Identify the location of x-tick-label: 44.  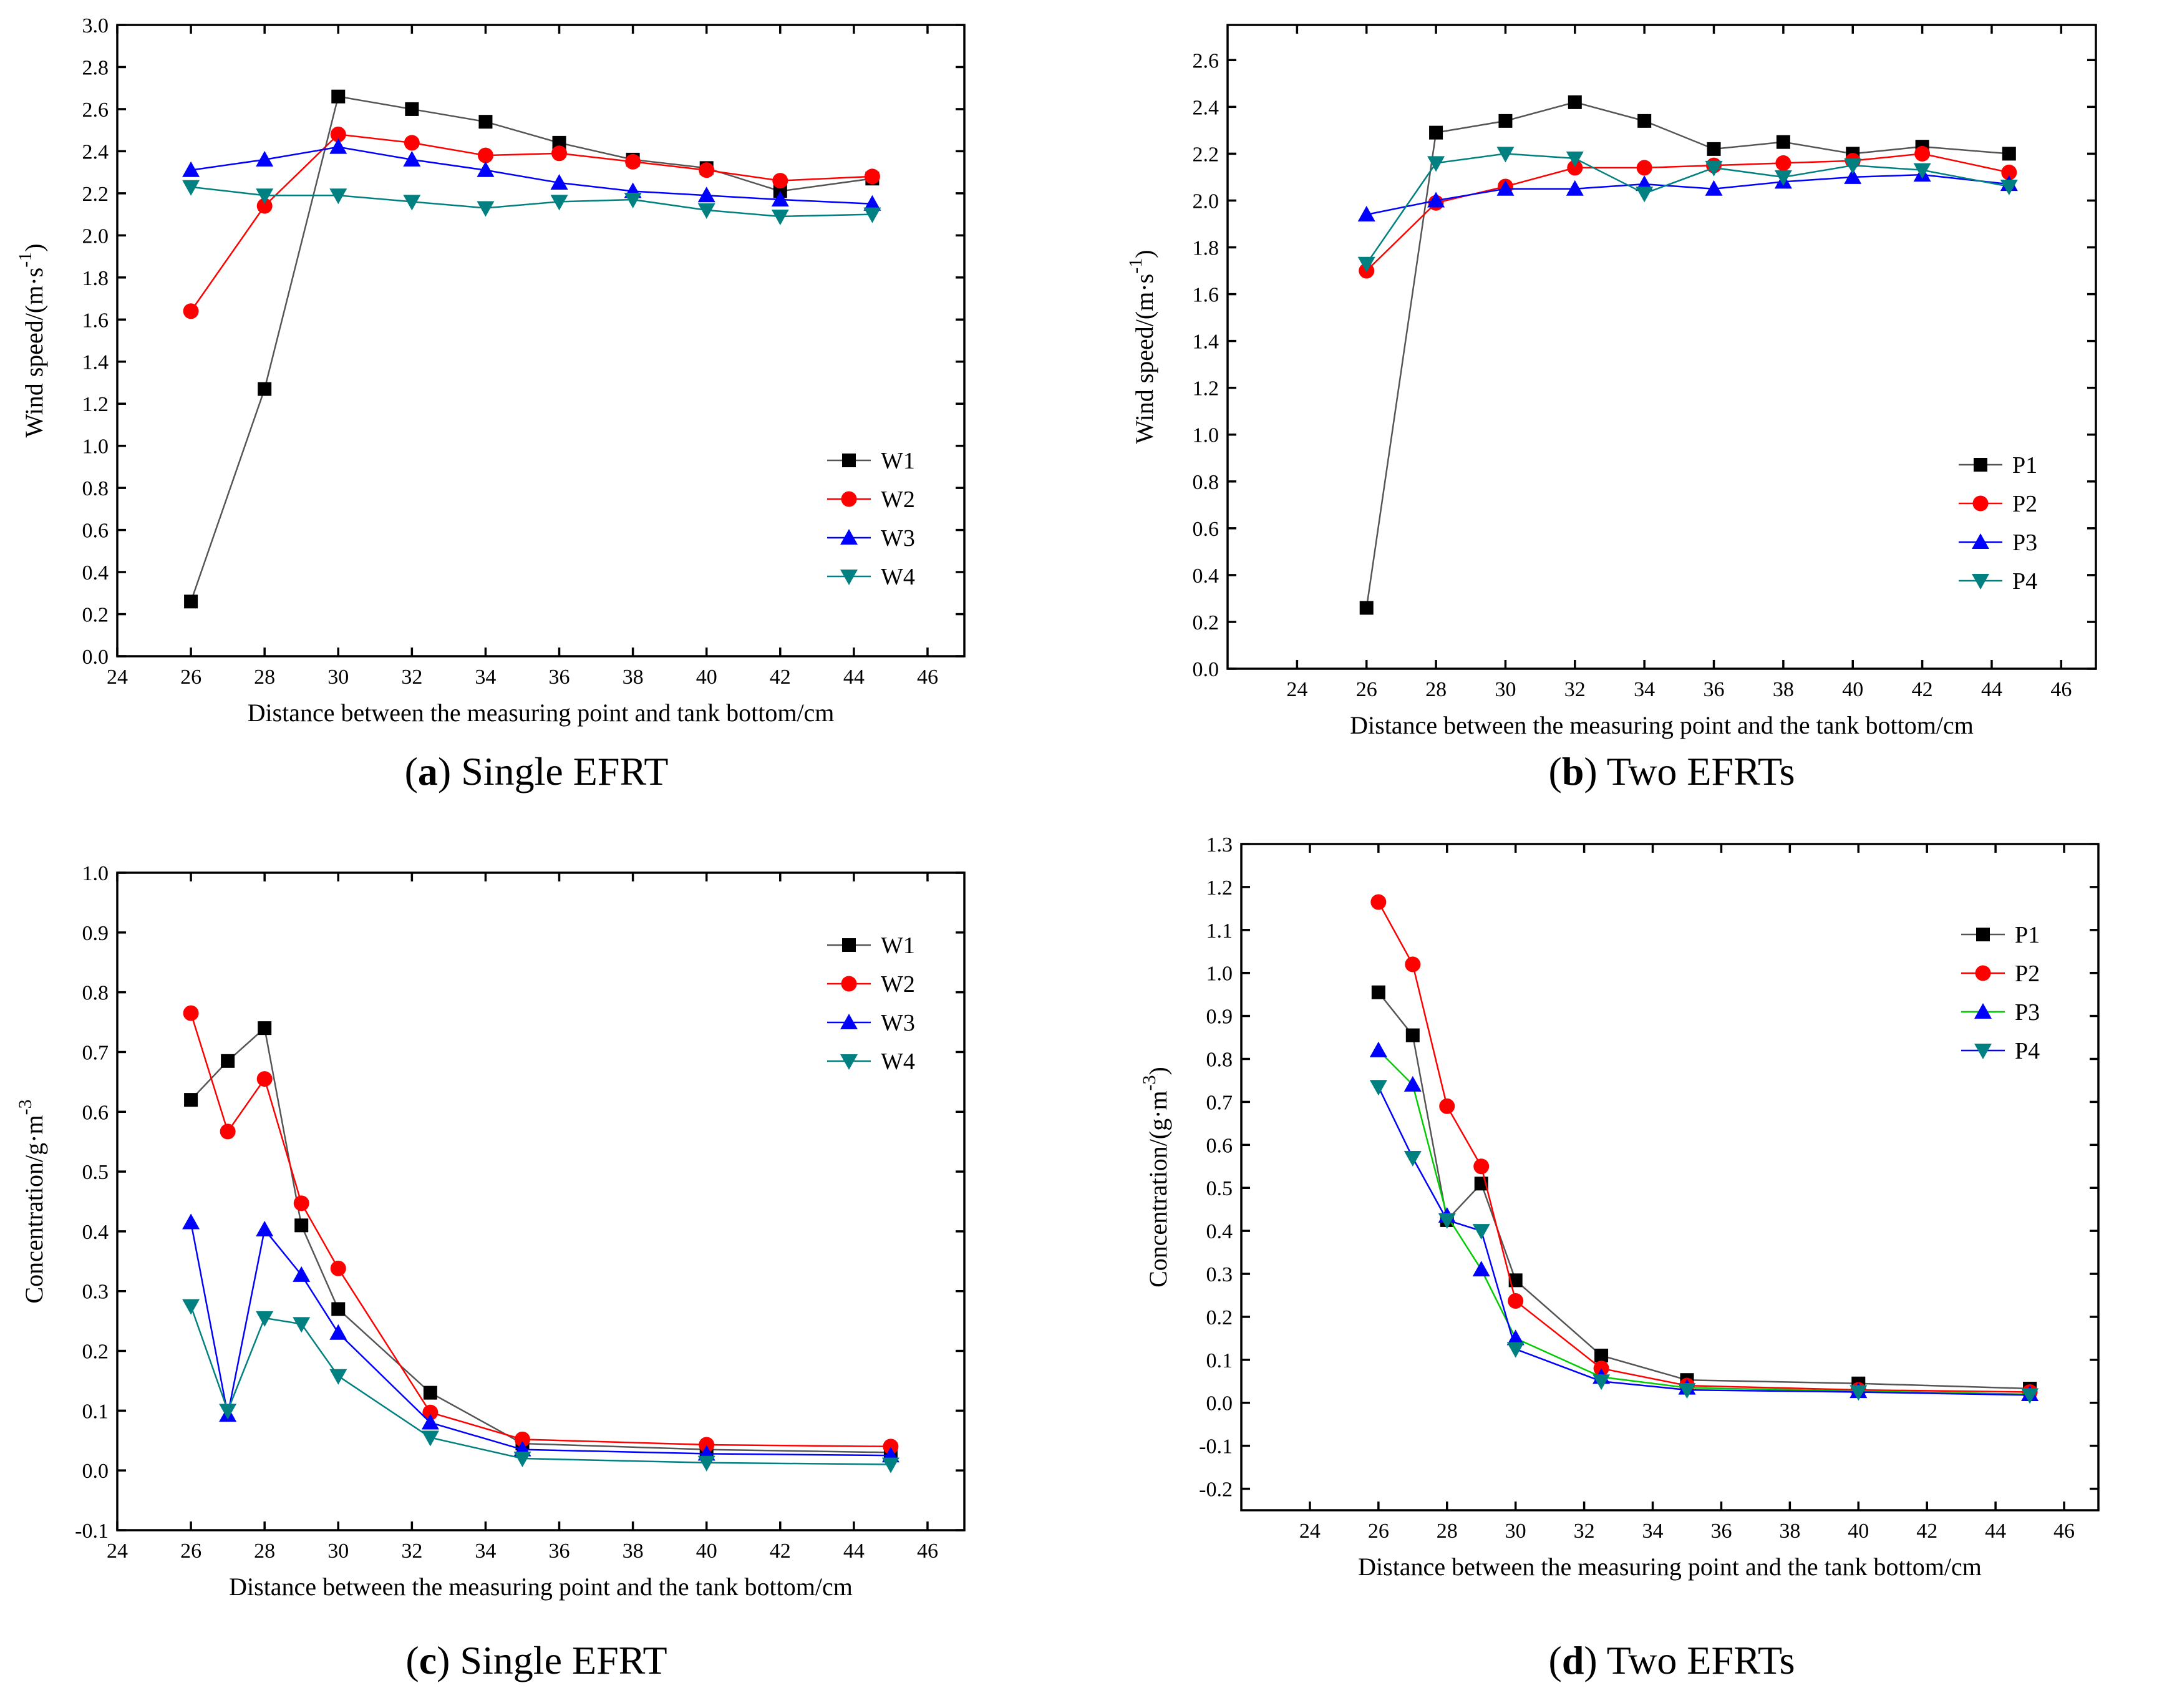
(854, 1551).